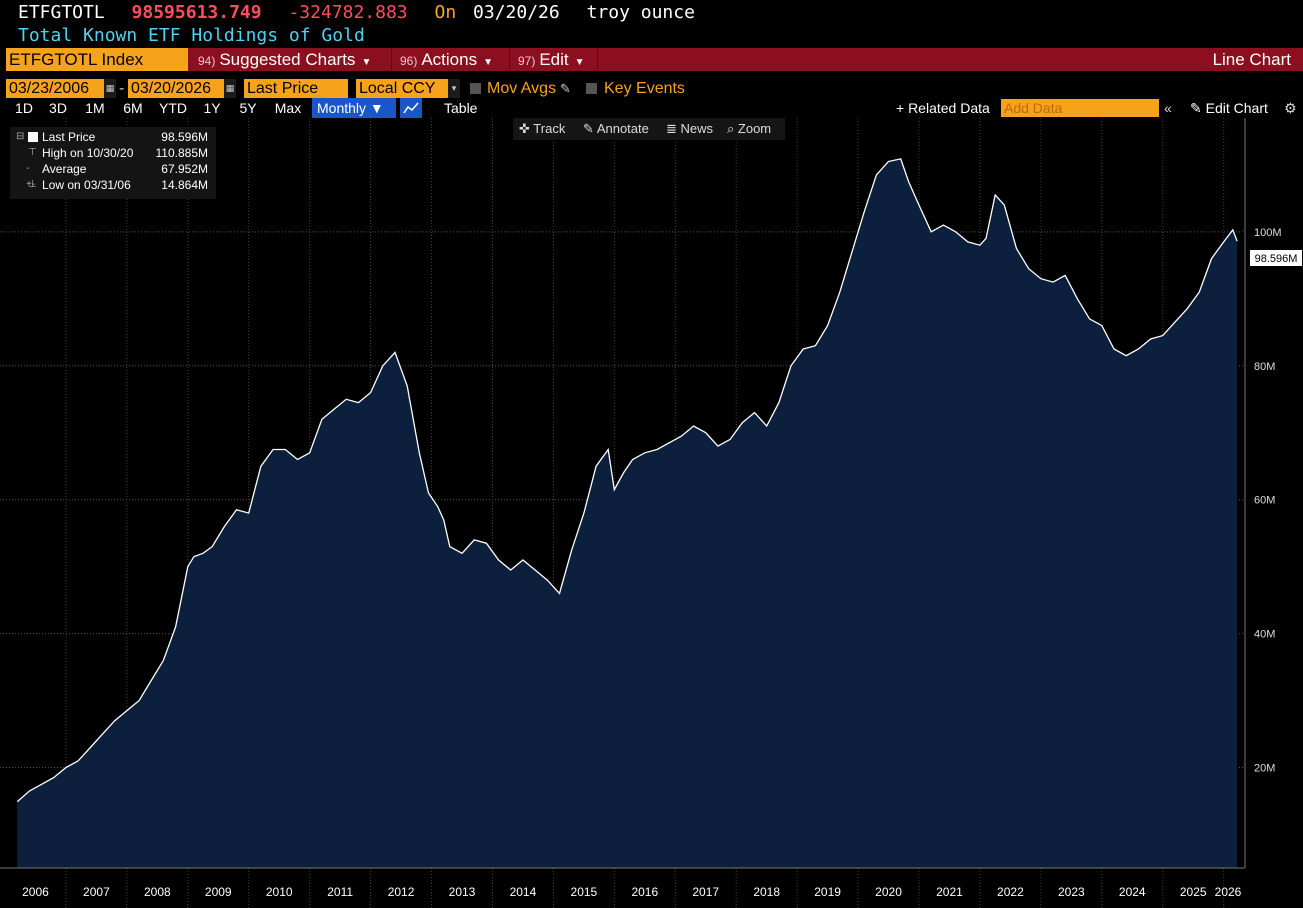  Describe the element at coordinates (1229, 108) in the screenshot. I see `edit-chart-button: ✎ Edit Chart` at that location.